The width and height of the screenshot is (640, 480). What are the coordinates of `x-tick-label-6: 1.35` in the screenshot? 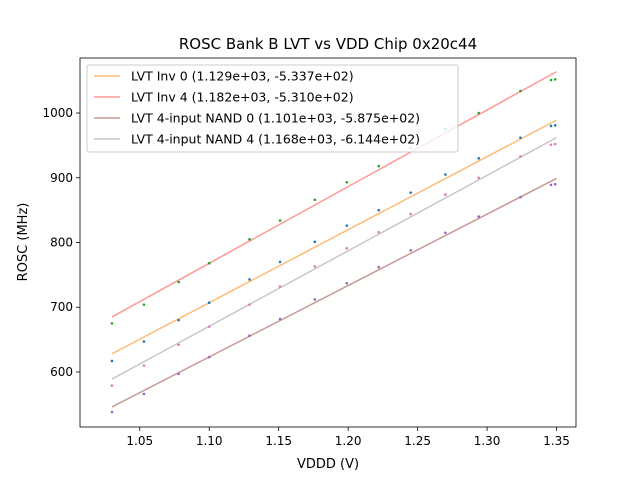 It's located at (556, 441).